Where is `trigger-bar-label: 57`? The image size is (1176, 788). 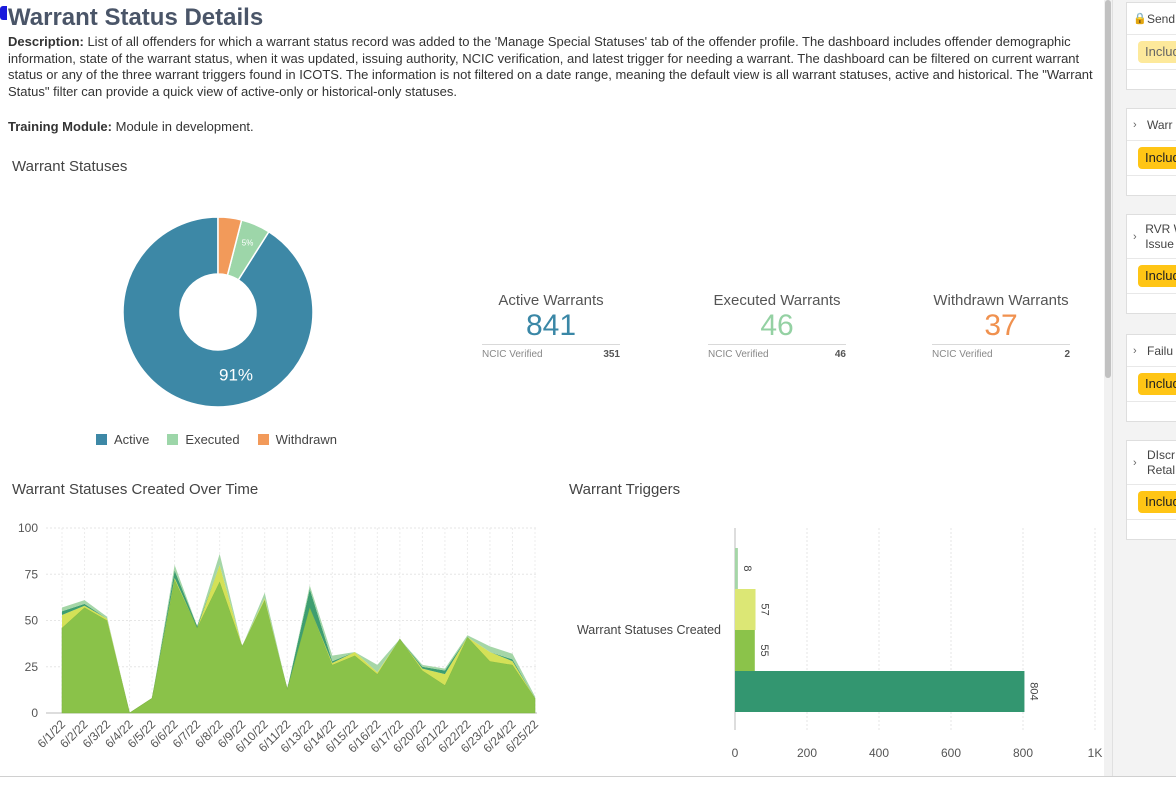 trigger-bar-label: 57 is located at coordinates (765, 609).